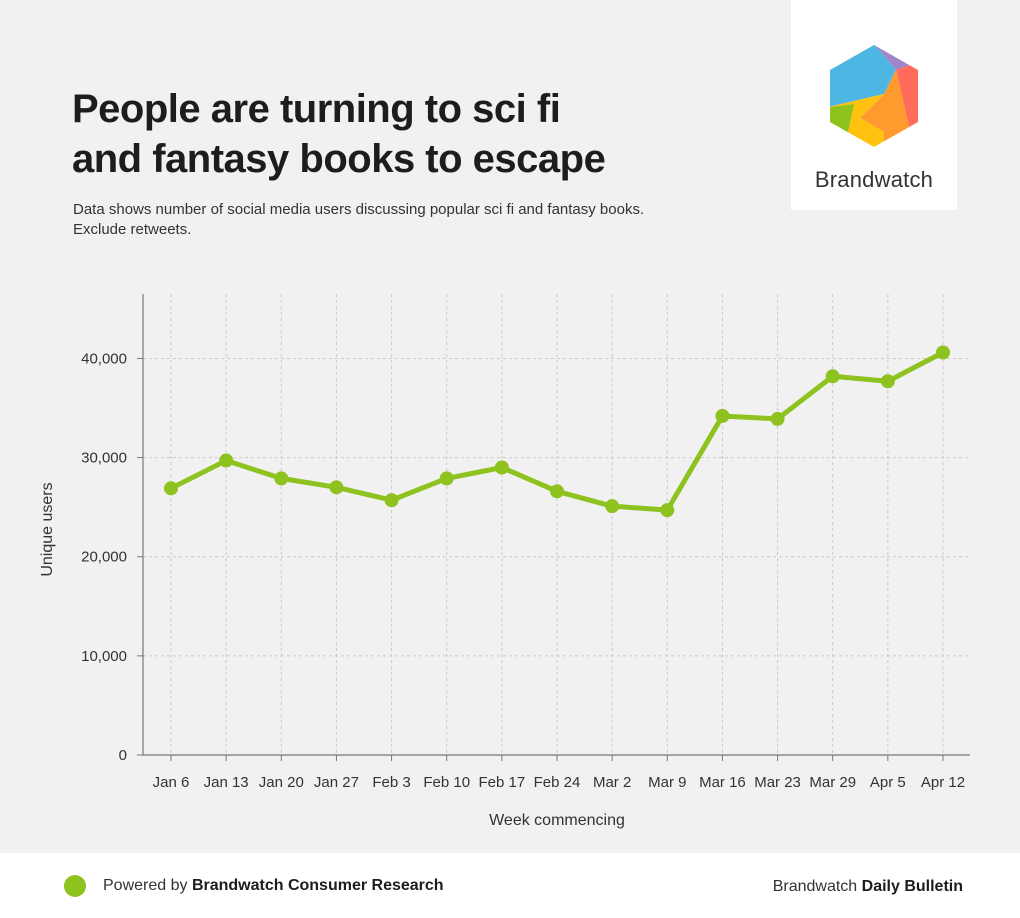 Image resolution: width=1020 pixels, height=918 pixels. What do you see at coordinates (317, 885) in the screenshot?
I see `footer-powered-by-brand: Brandwatch Consumer Research` at bounding box center [317, 885].